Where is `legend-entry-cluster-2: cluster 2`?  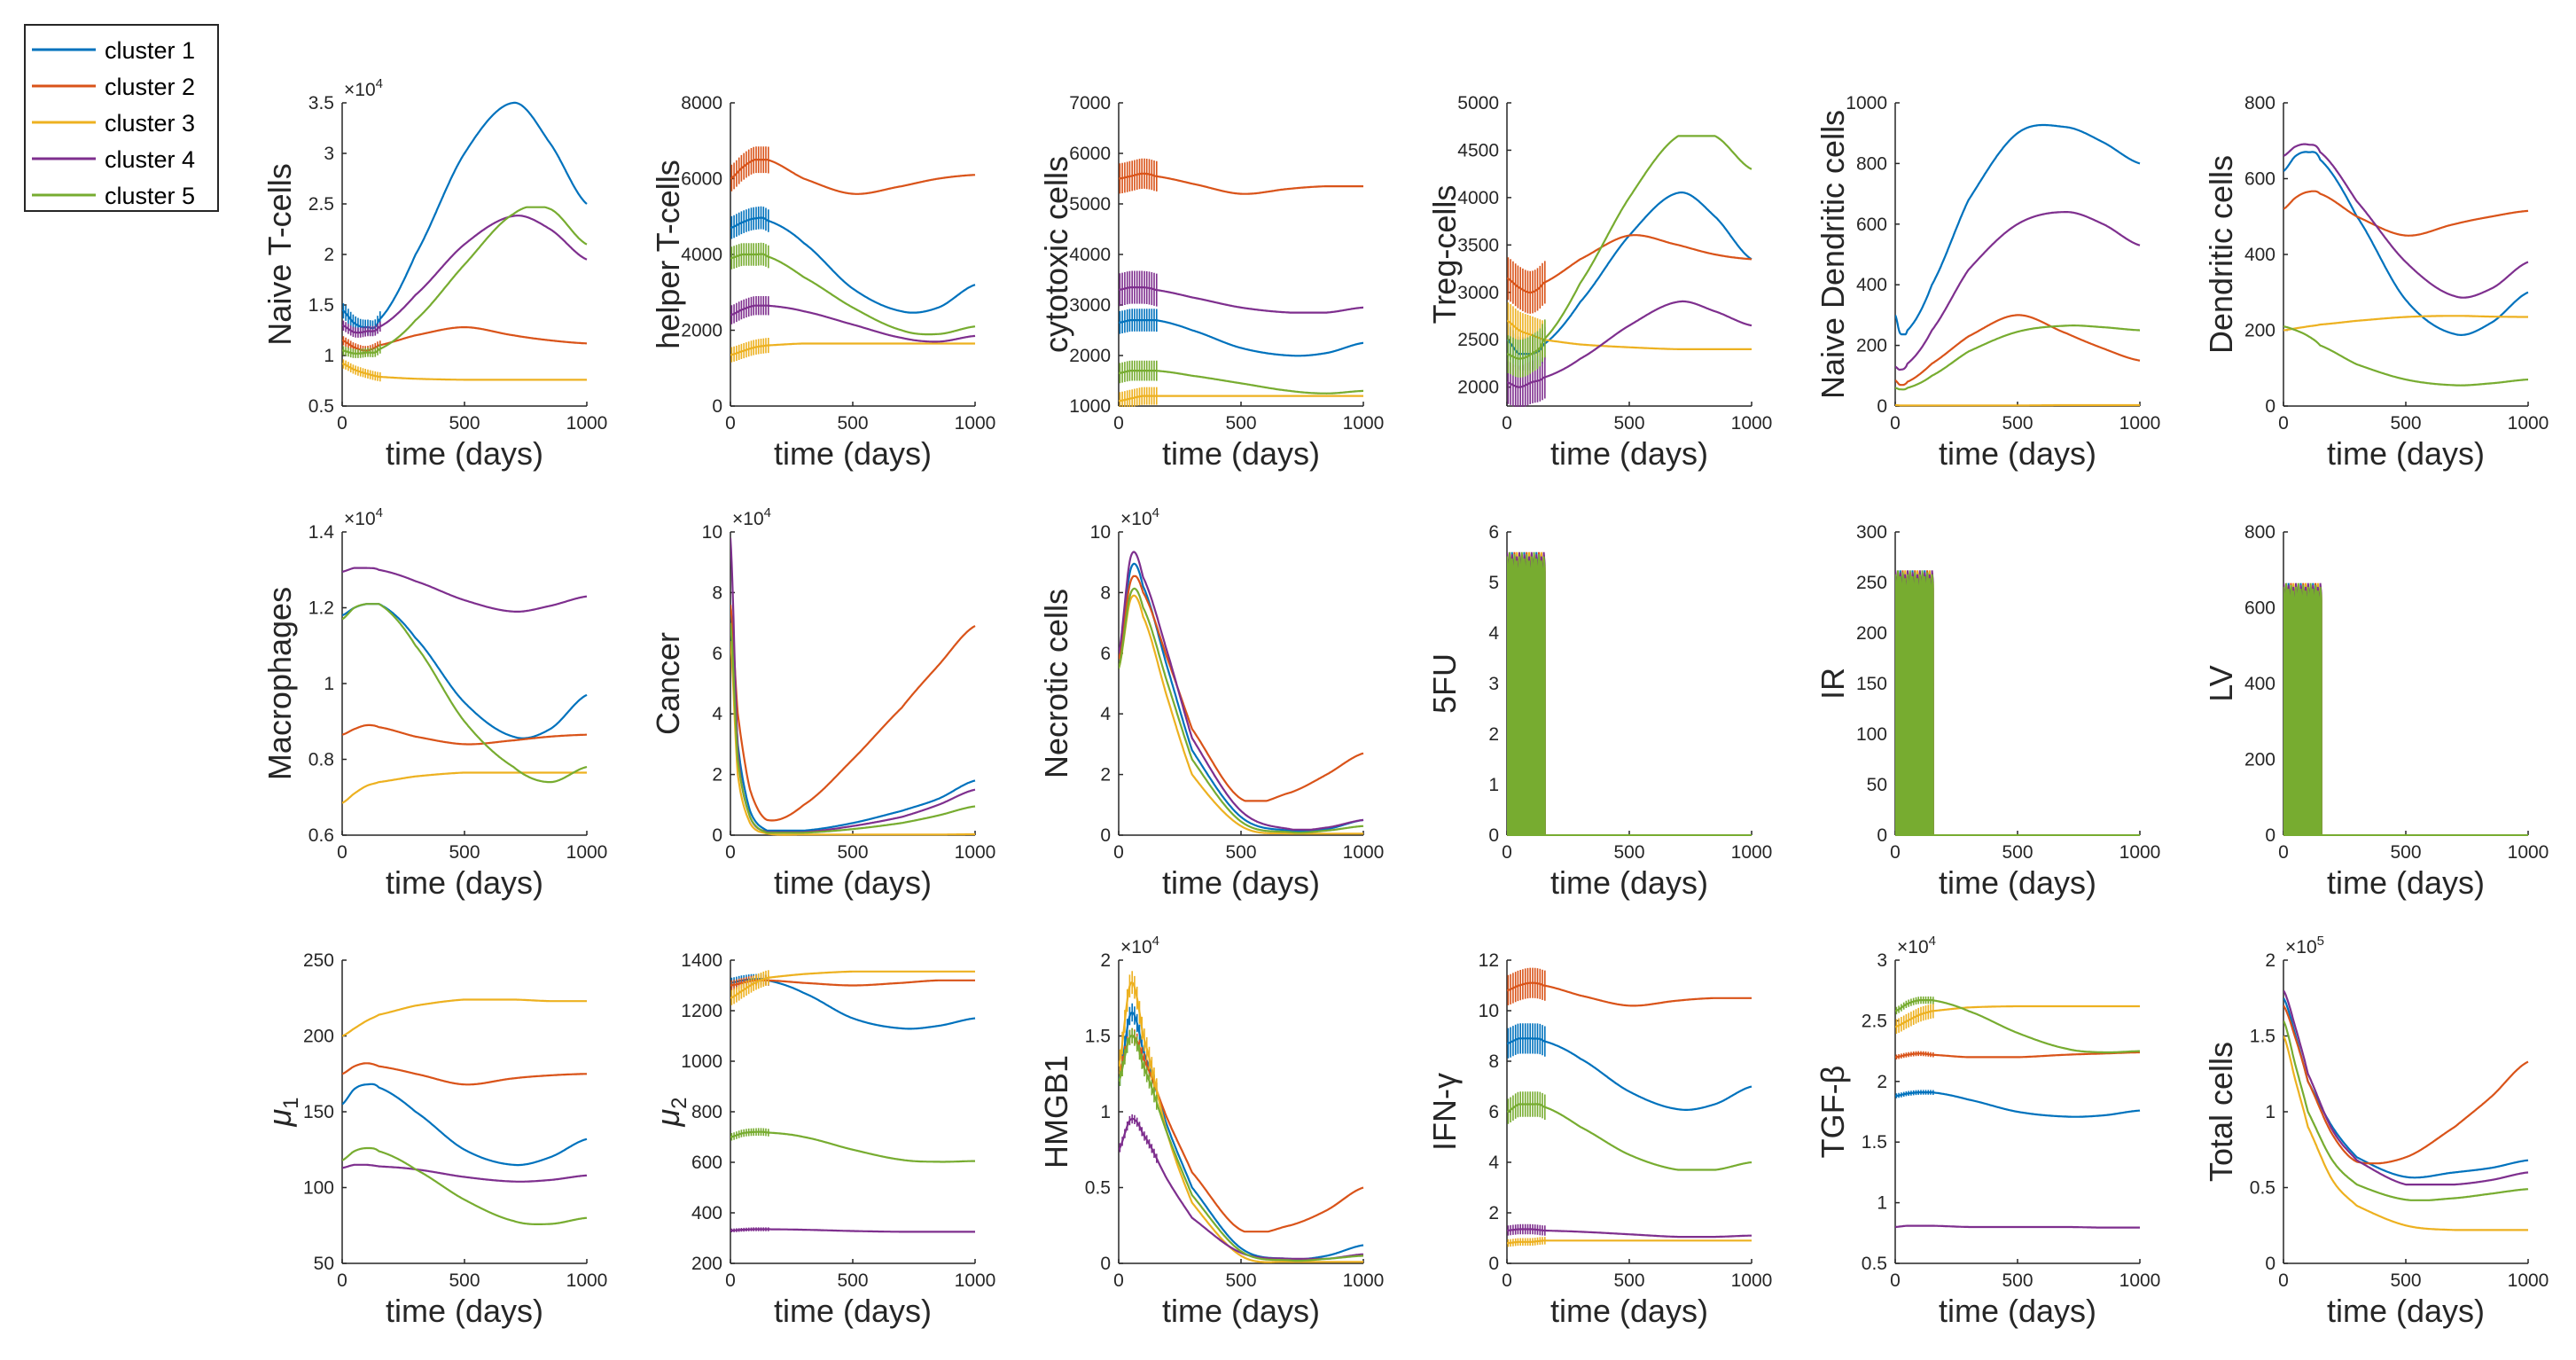 legend-entry-cluster-2: cluster 2 is located at coordinates (114, 87).